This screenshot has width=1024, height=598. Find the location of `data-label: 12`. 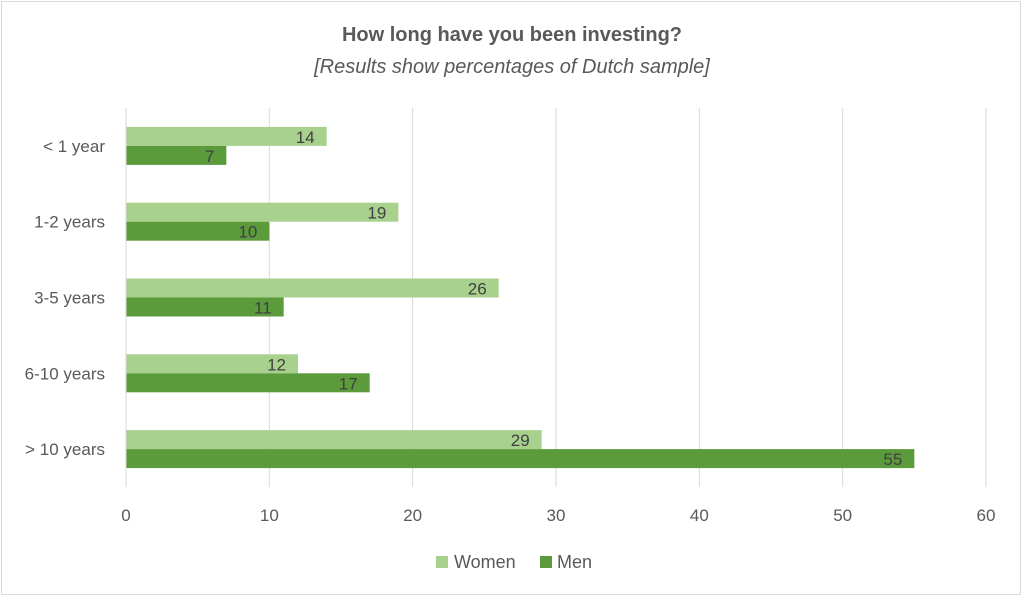

data-label: 12 is located at coordinates (276, 364).